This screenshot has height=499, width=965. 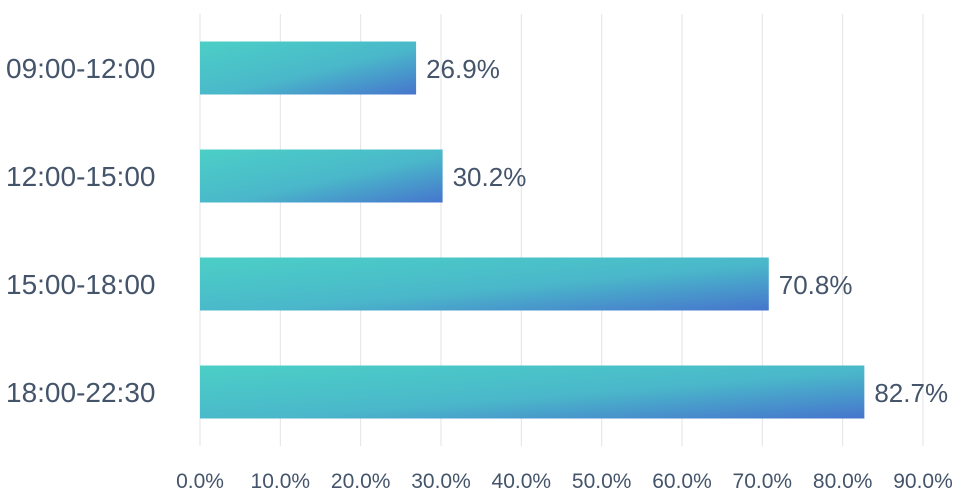 What do you see at coordinates (602, 481) in the screenshot?
I see `x-tick-label: 50.0%` at bounding box center [602, 481].